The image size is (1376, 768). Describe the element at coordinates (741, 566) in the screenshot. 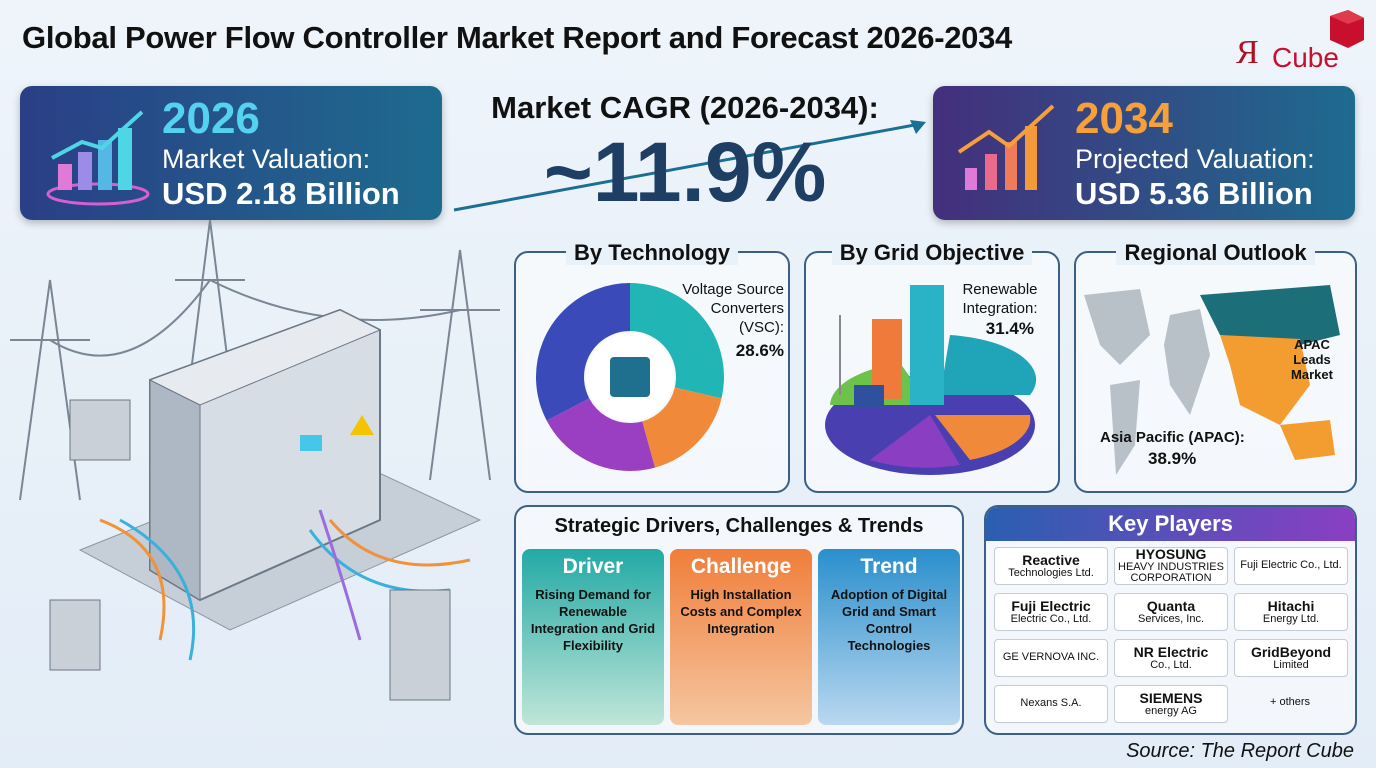

I see `card-heading: Challenge` at that location.